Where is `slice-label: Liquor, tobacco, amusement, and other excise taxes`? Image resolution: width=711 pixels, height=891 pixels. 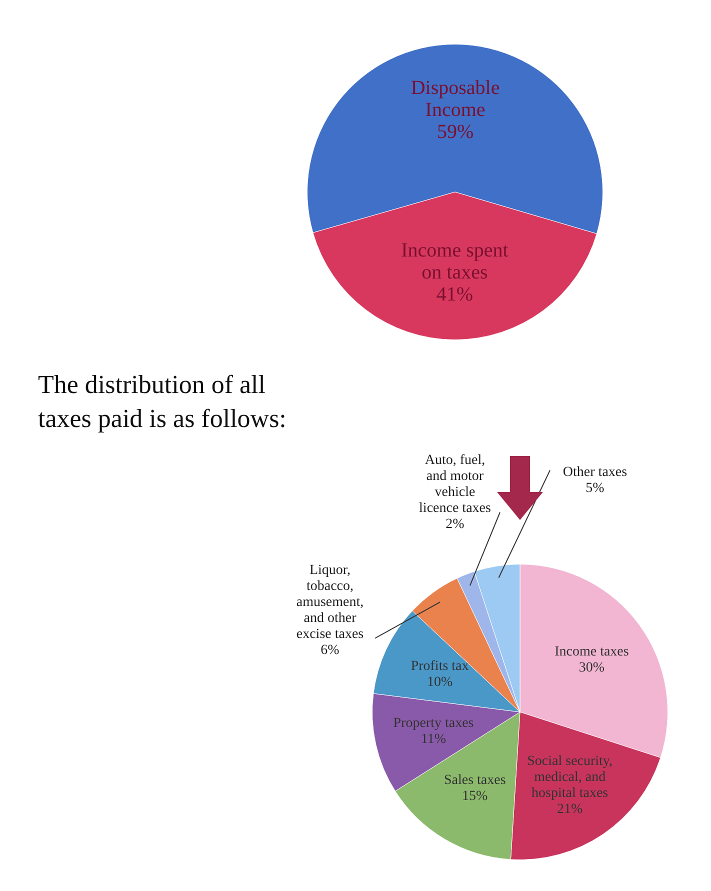
slice-label: Liquor, tobacco, amusement, and other excise taxes is located at coordinates (330, 602).